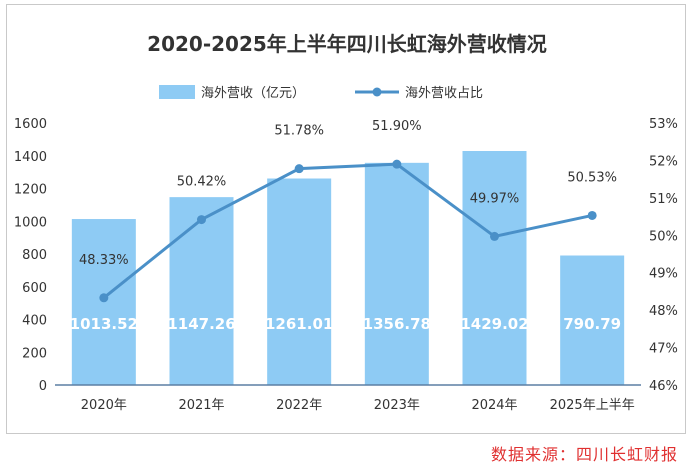 This screenshot has height=475, width=692. Describe the element at coordinates (299, 405) in the screenshot. I see `x-tick-label: 2022年` at that location.